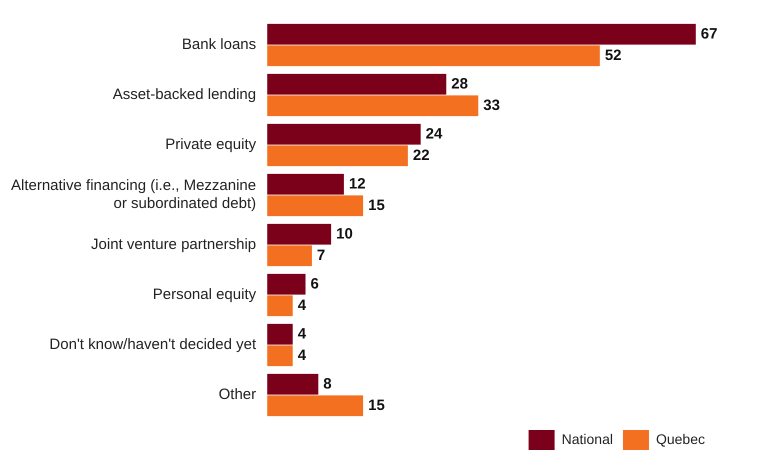 This screenshot has height=468, width=757. I want to click on data-label: 6, so click(314, 283).